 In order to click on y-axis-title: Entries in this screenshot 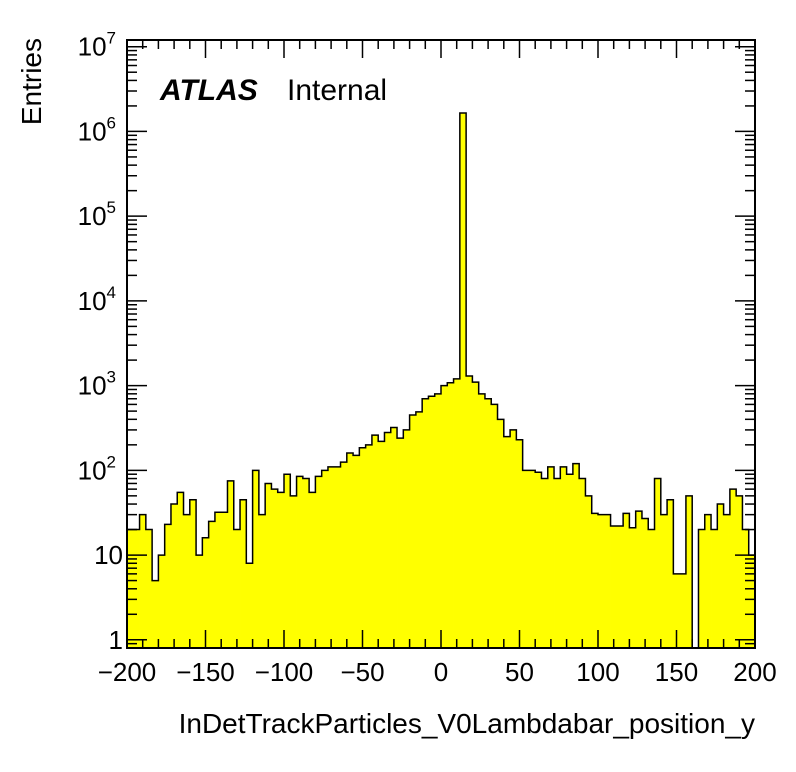, I will do `click(31, 81)`.